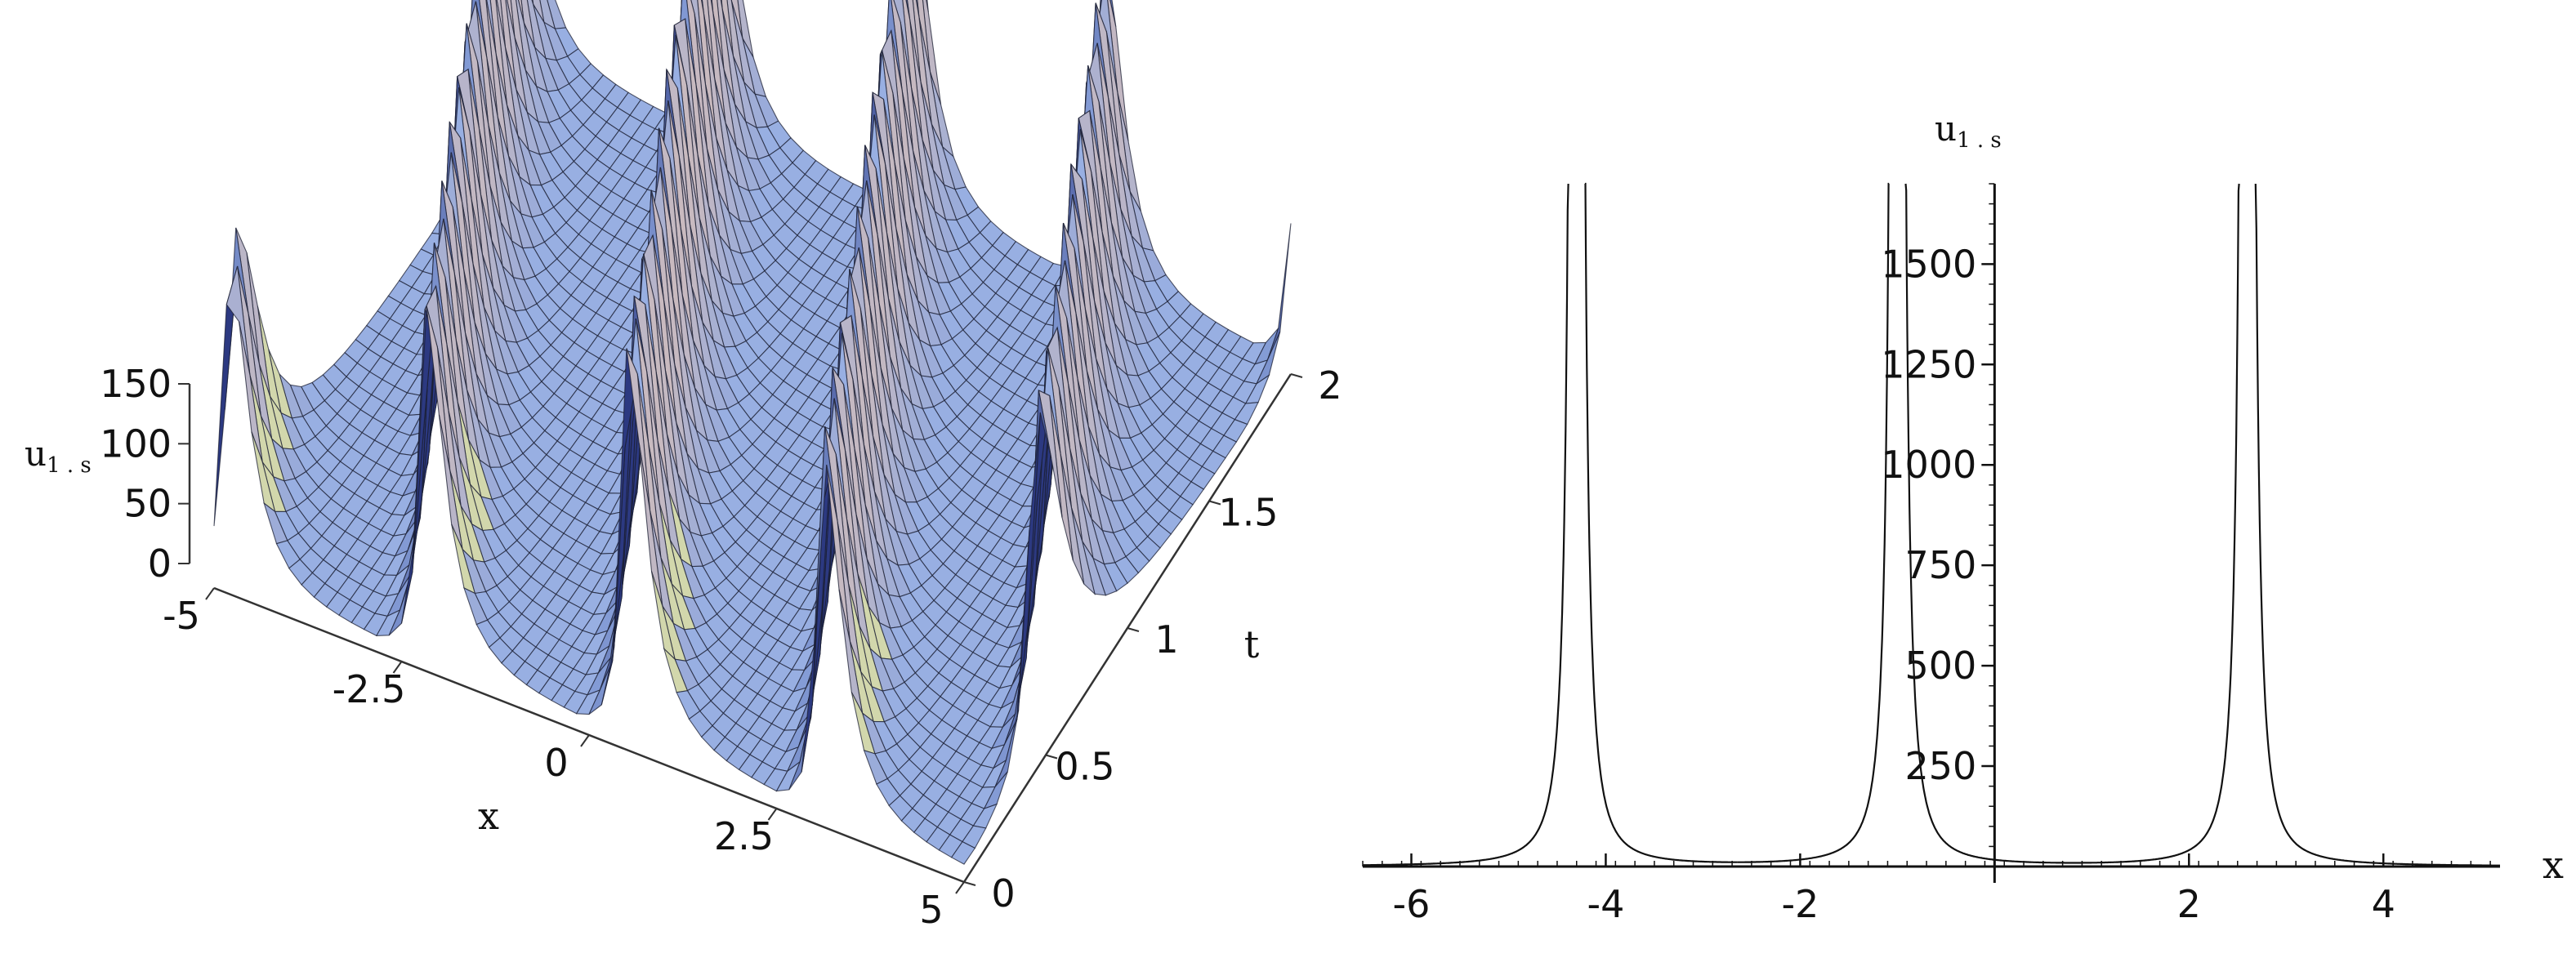  What do you see at coordinates (2189, 904) in the screenshot?
I see `x-tick-label: 2` at bounding box center [2189, 904].